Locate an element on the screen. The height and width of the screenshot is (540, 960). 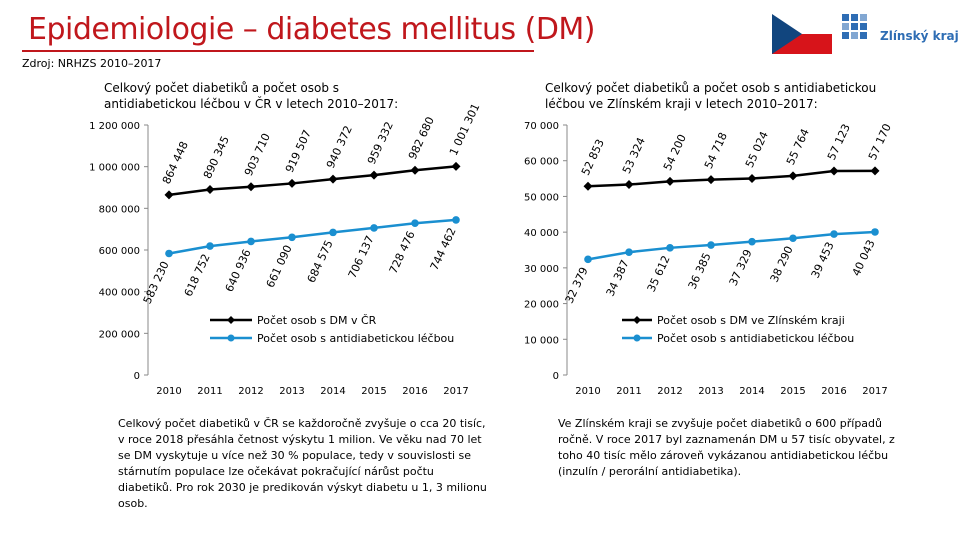
logo-text: Zlínský kraj is located at coordinates (919, 36).